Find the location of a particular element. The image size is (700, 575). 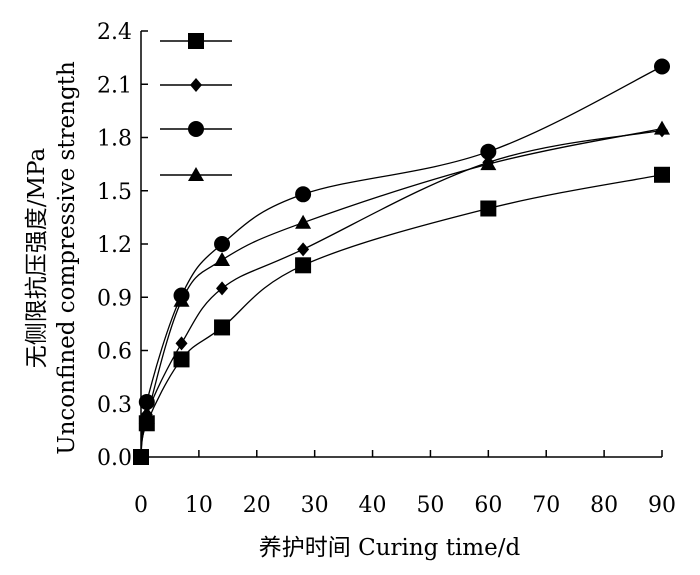

y-axis-title-line-2: Unconfined compressive strength is located at coordinates (67, 258).